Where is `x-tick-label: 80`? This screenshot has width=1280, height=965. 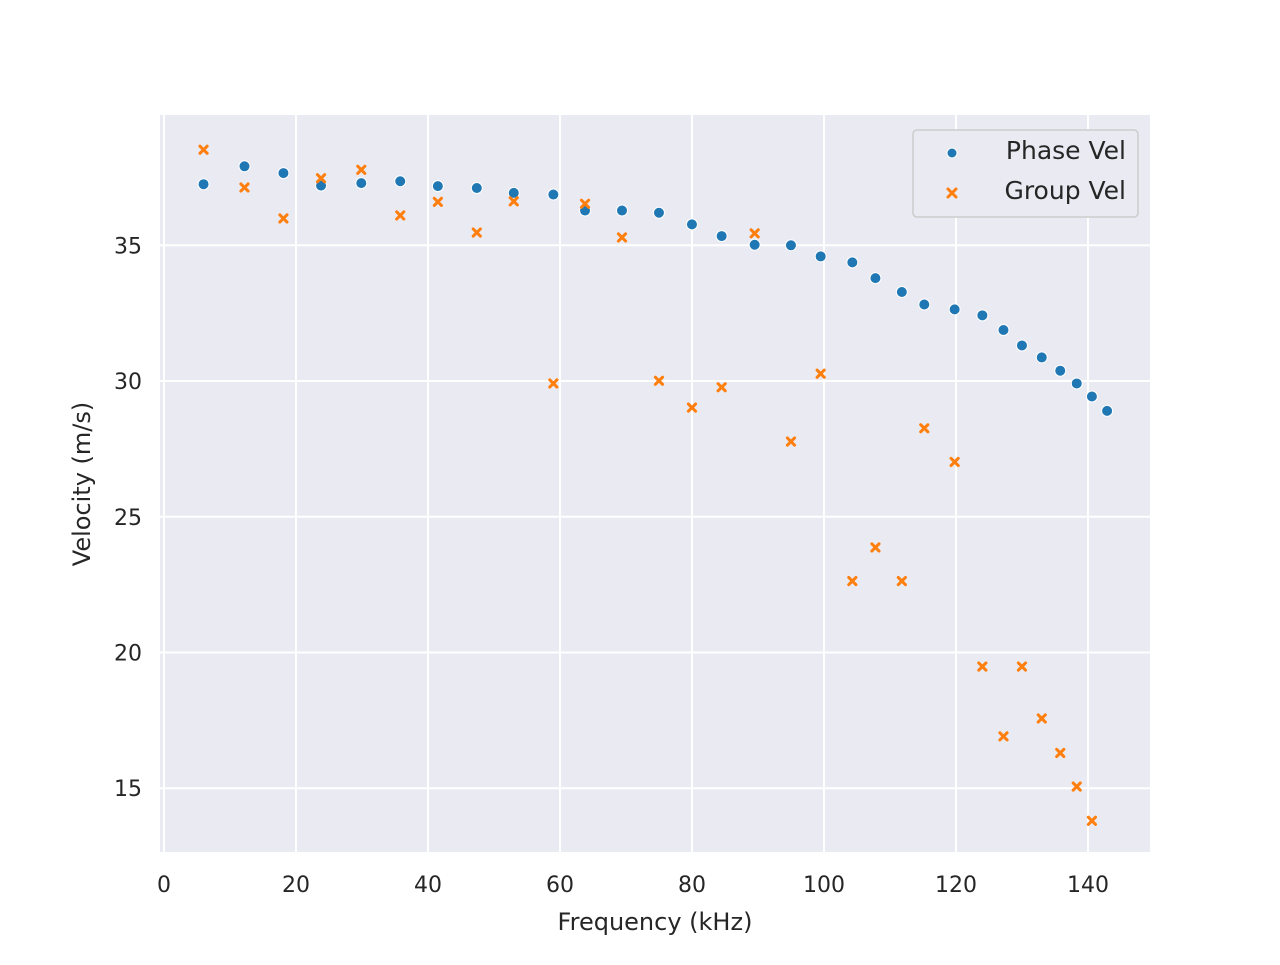
x-tick-label: 80 is located at coordinates (692, 885).